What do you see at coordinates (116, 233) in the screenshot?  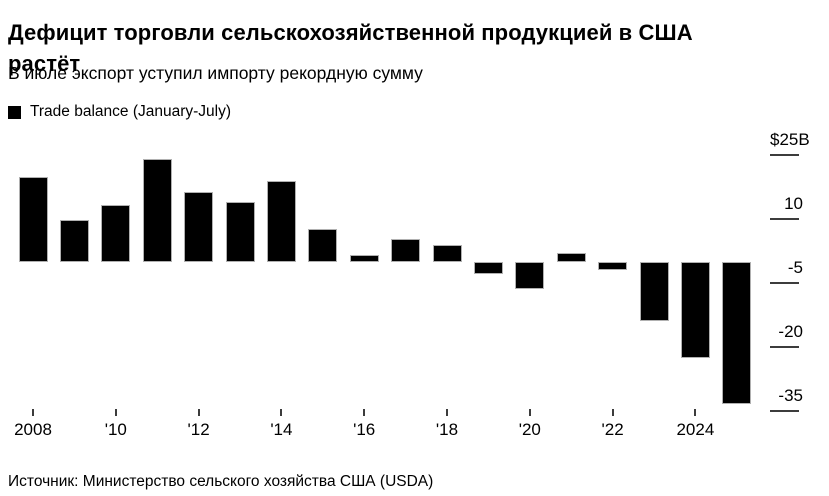 I see `bar-2010` at bounding box center [116, 233].